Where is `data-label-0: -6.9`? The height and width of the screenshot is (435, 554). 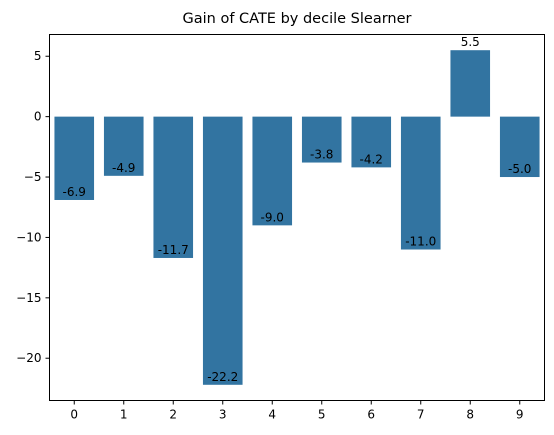
data-label-0: -6.9 is located at coordinates (74, 192).